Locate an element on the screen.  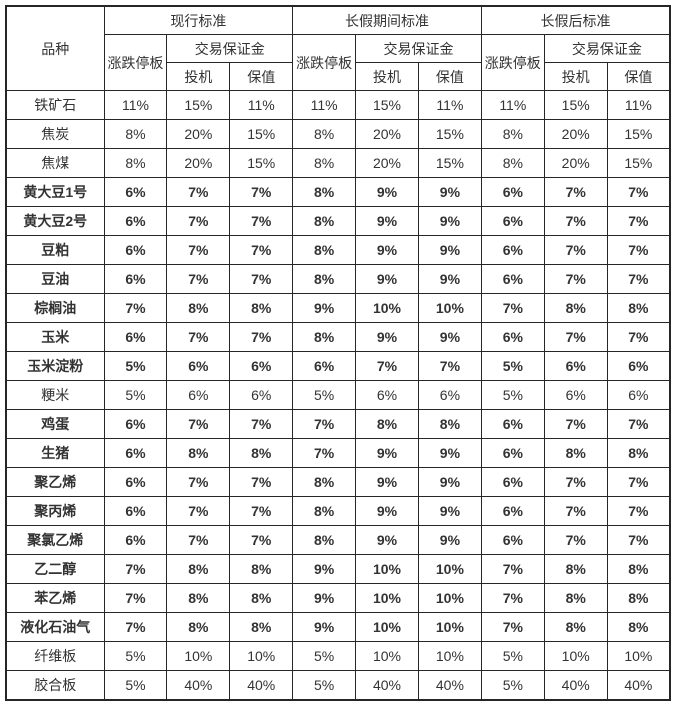
product-cell: 生猪 is located at coordinates (55, 453).